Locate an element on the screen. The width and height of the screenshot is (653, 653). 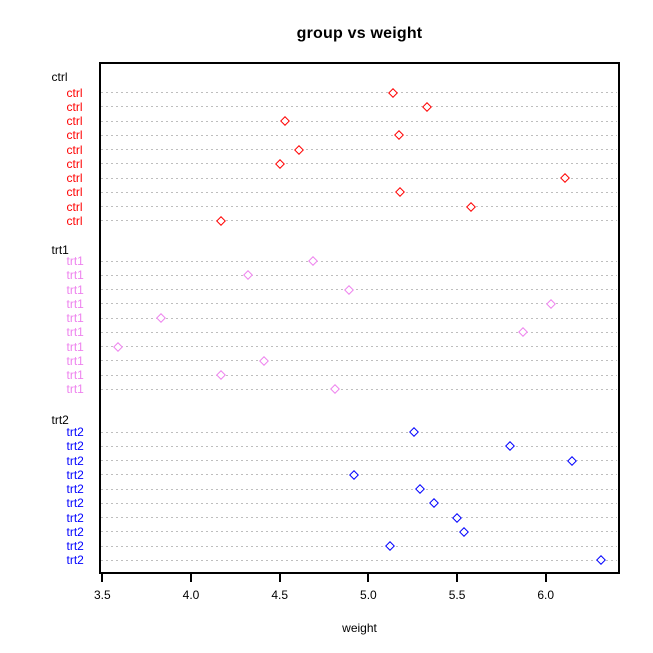
x-axis-tick-label: 3.5 is located at coordinates (102, 595).